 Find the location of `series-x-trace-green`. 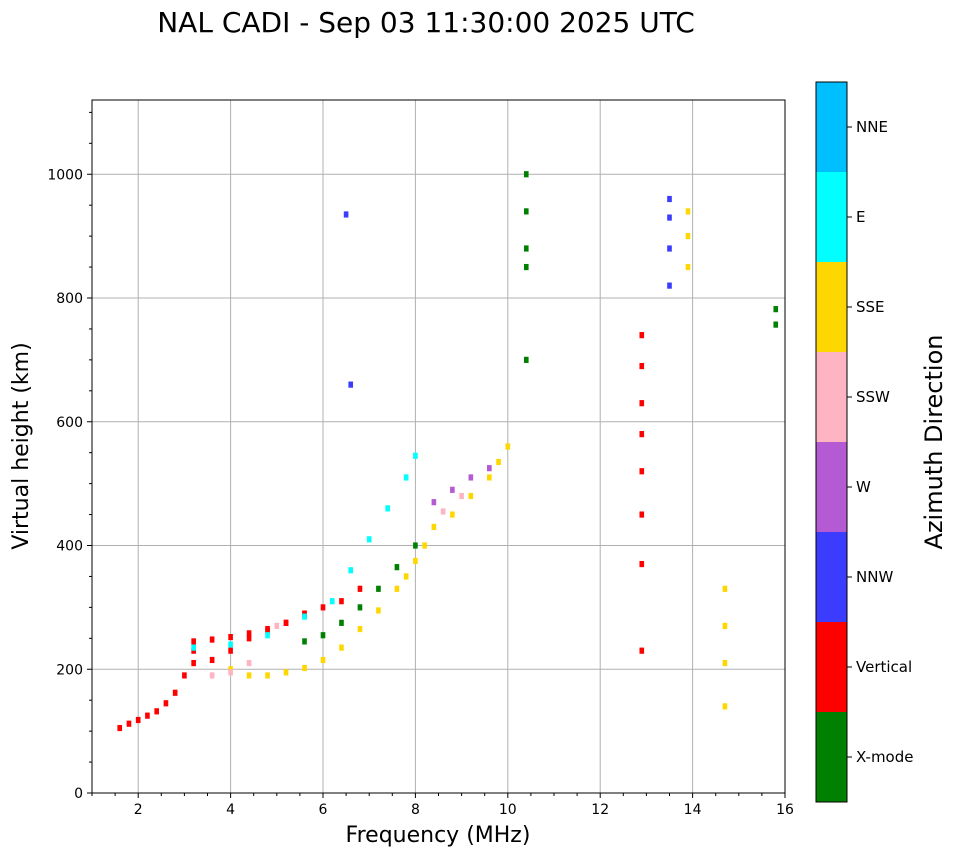

series-x-trace-green is located at coordinates (360, 593).